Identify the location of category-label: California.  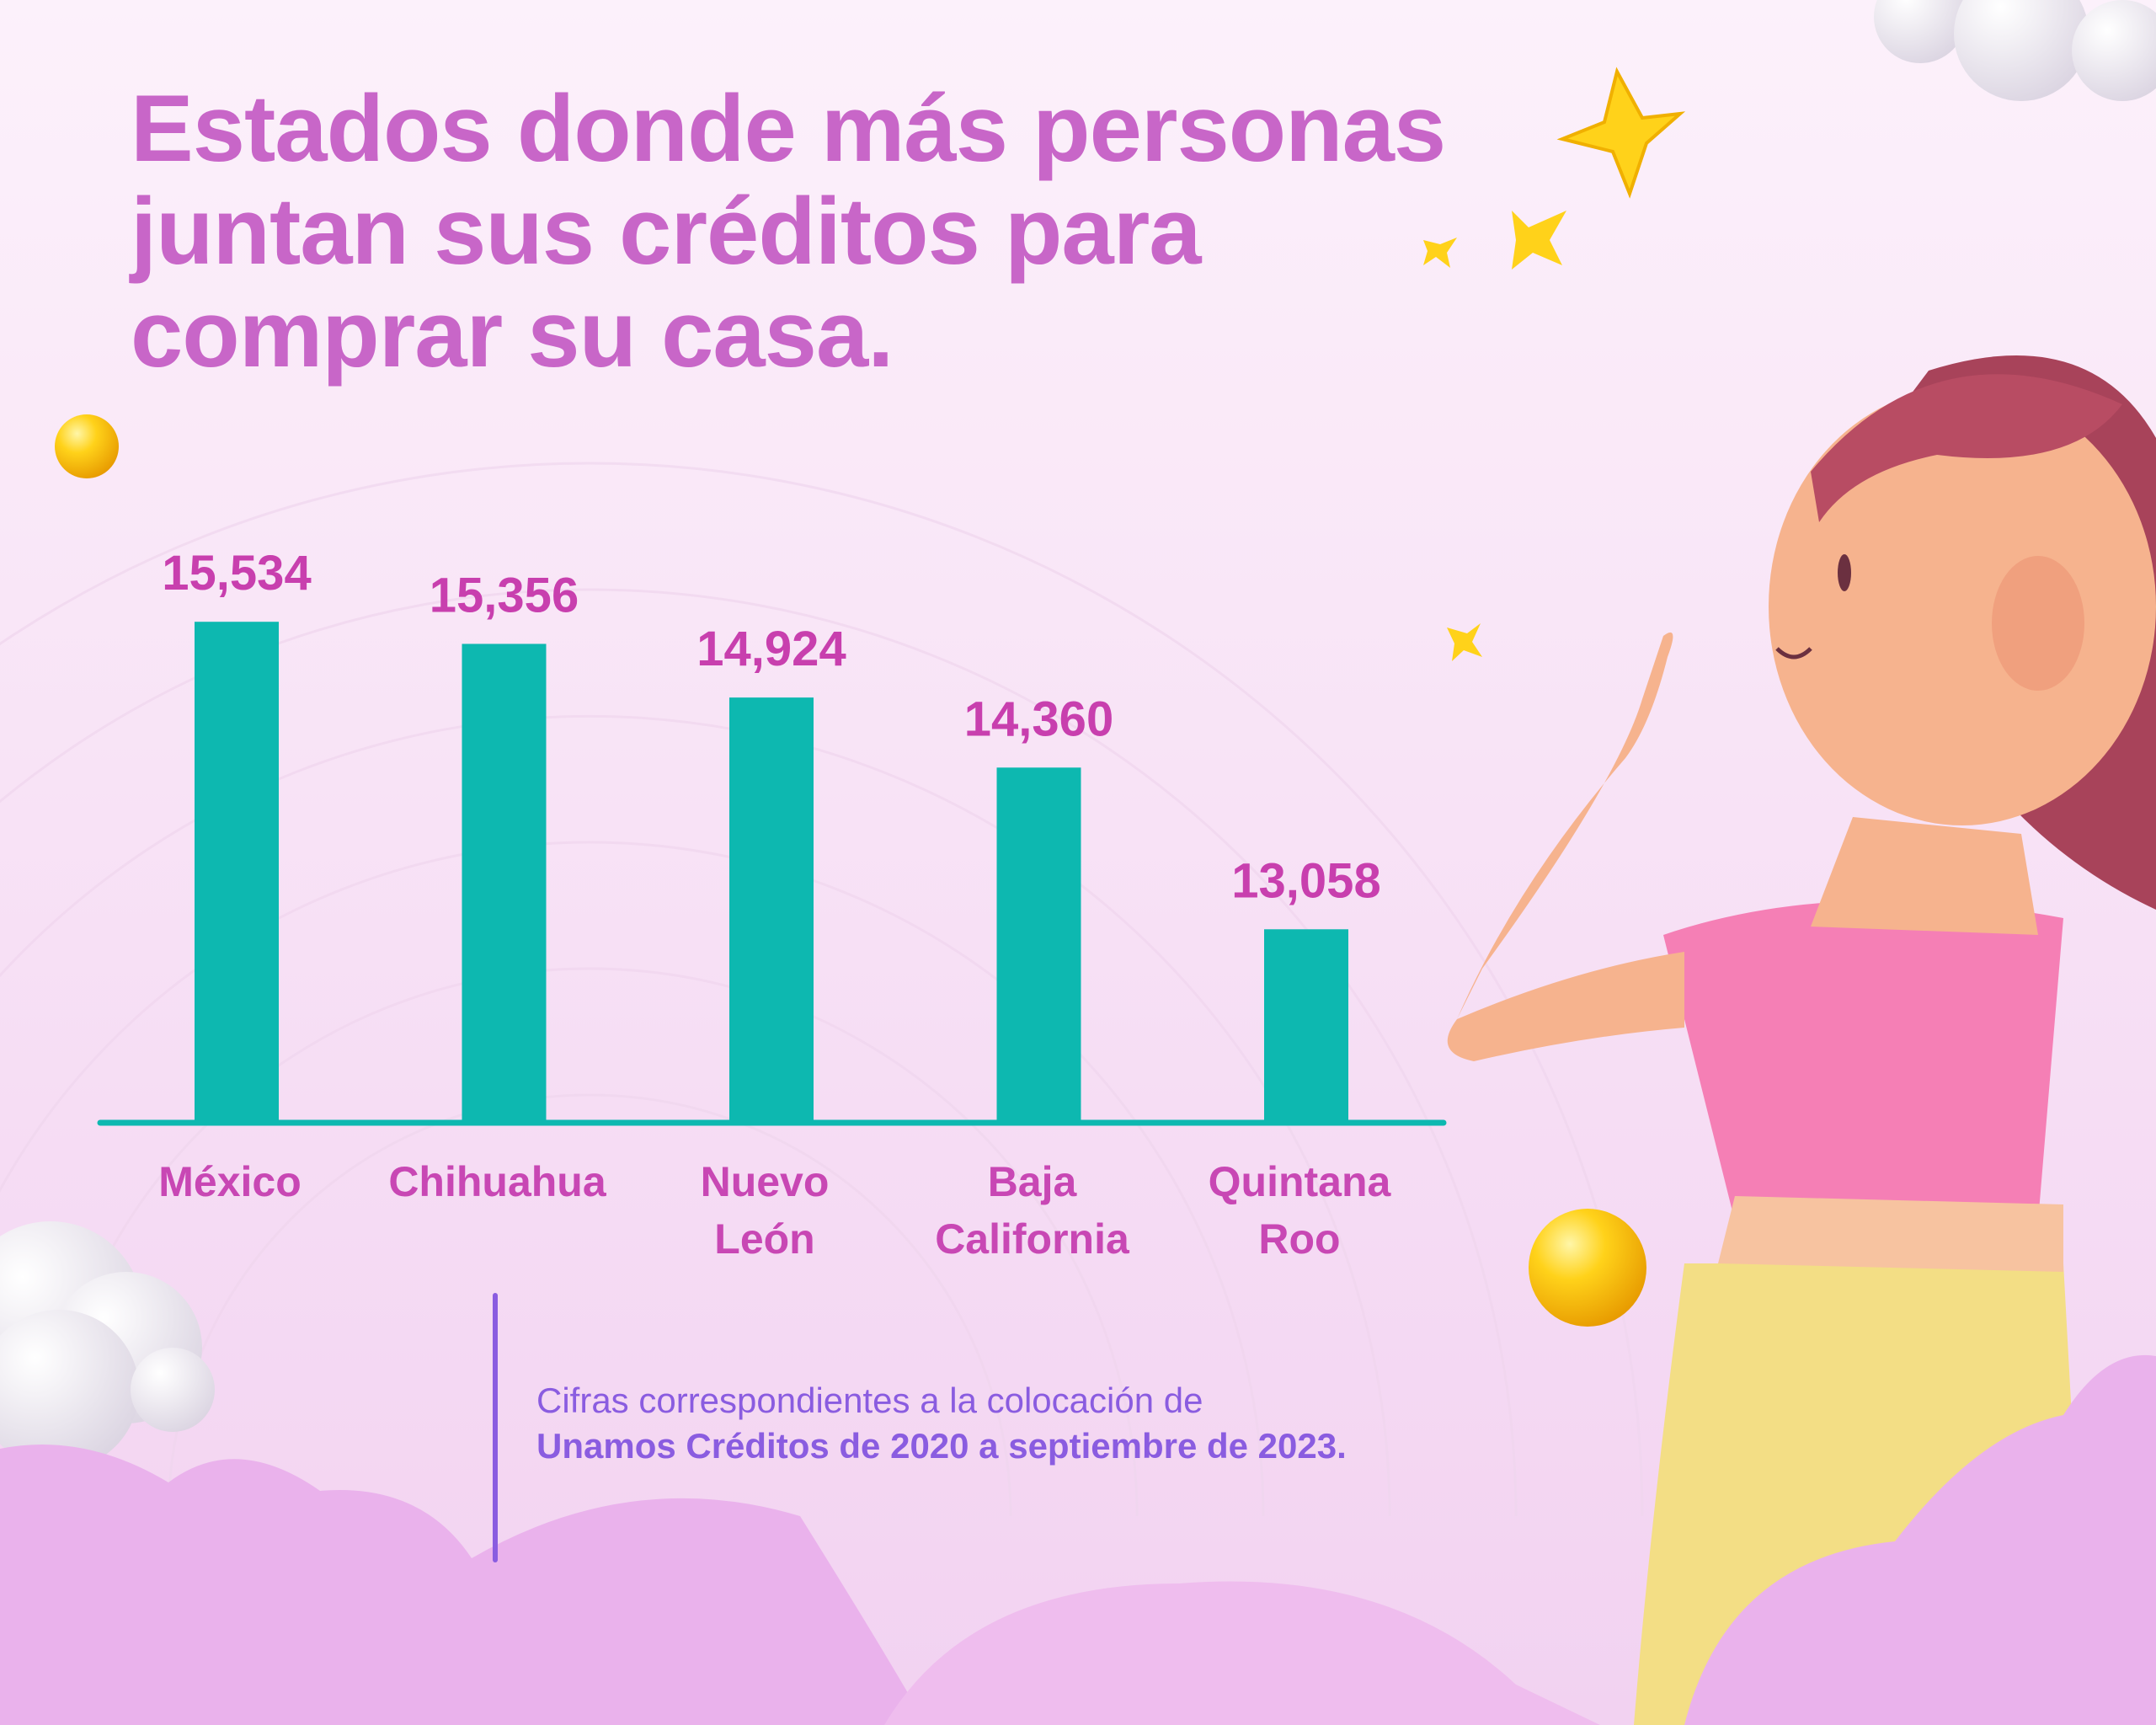
(1032, 1239).